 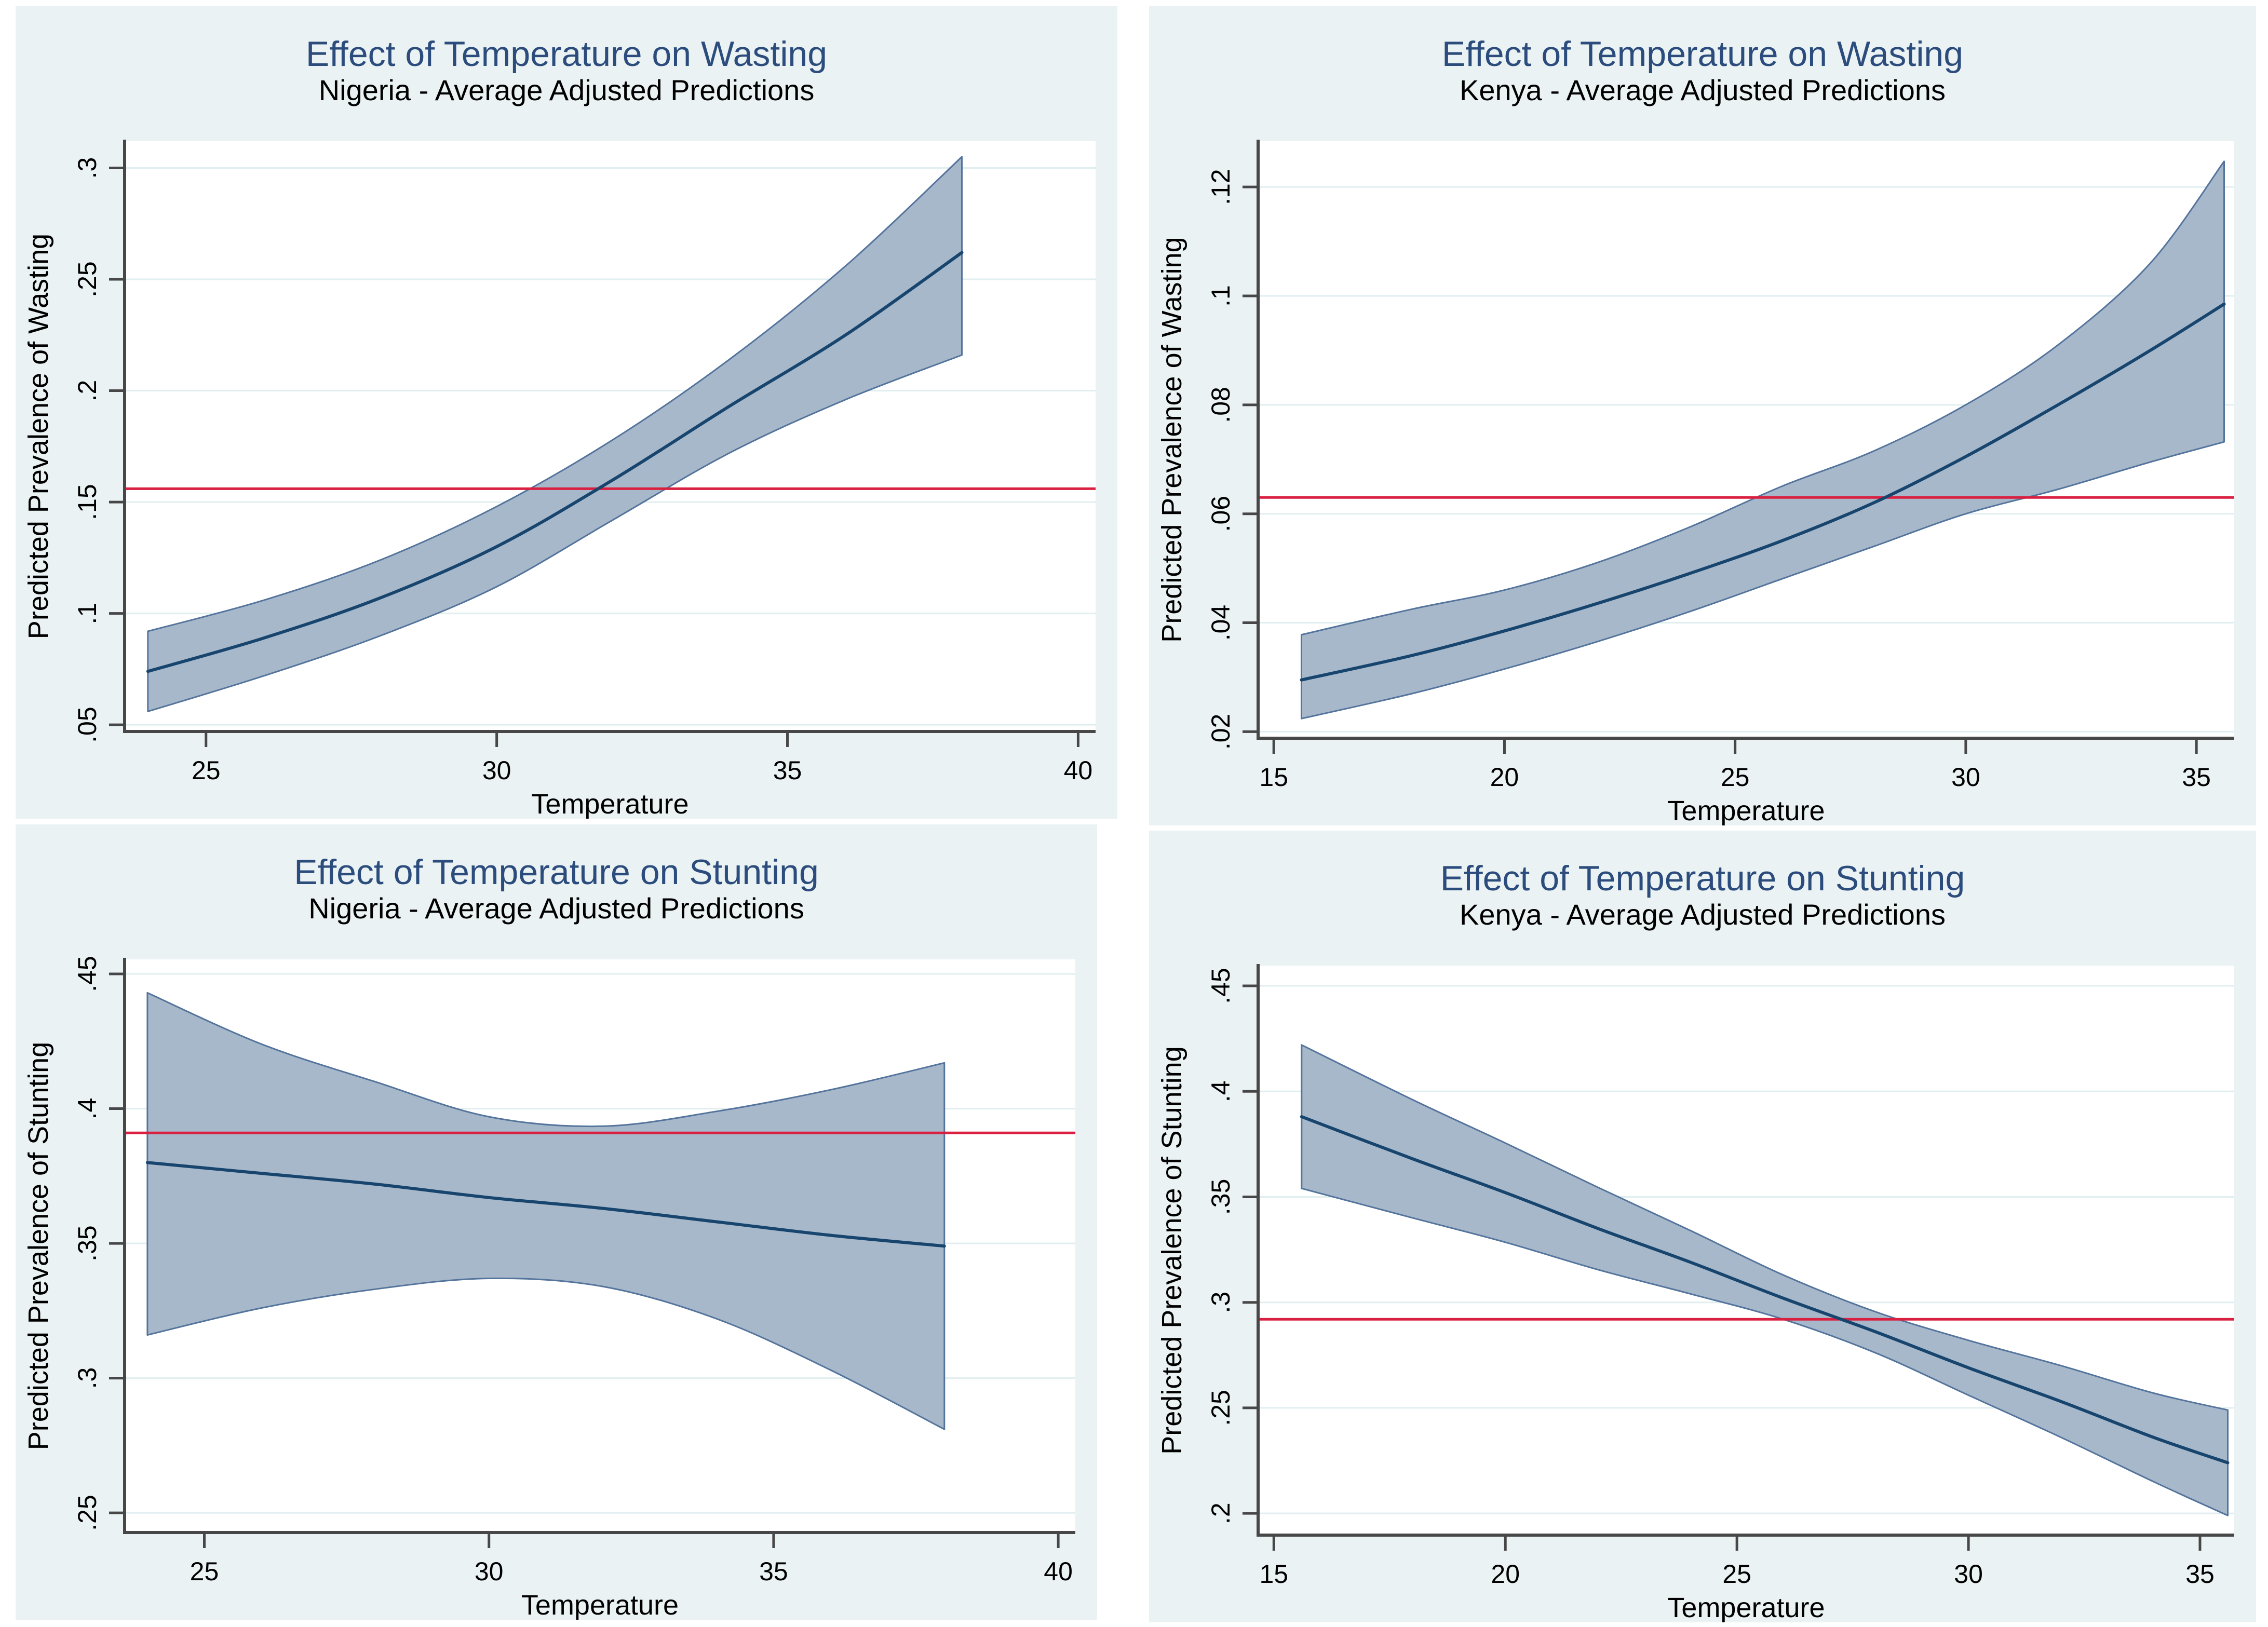 What do you see at coordinates (87, 725) in the screenshot?
I see `y-tick-label: .05` at bounding box center [87, 725].